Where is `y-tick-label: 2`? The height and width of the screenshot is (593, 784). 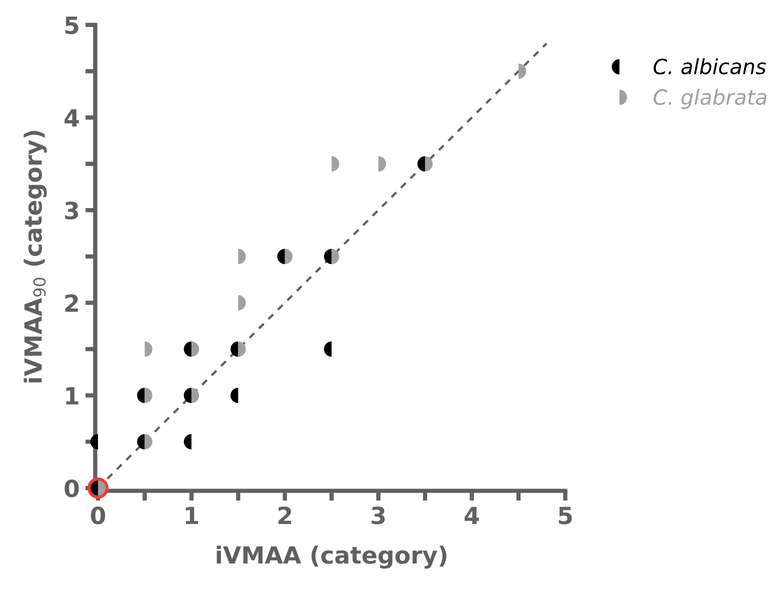 y-tick-label: 2 is located at coordinates (71, 303).